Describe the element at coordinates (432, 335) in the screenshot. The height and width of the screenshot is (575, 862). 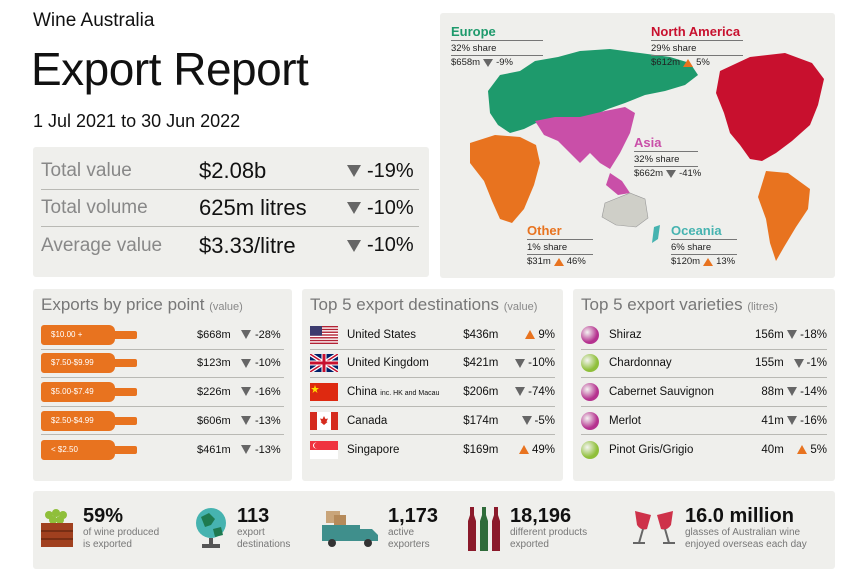
I see `destination-row: United States $436m 9%` at that location.